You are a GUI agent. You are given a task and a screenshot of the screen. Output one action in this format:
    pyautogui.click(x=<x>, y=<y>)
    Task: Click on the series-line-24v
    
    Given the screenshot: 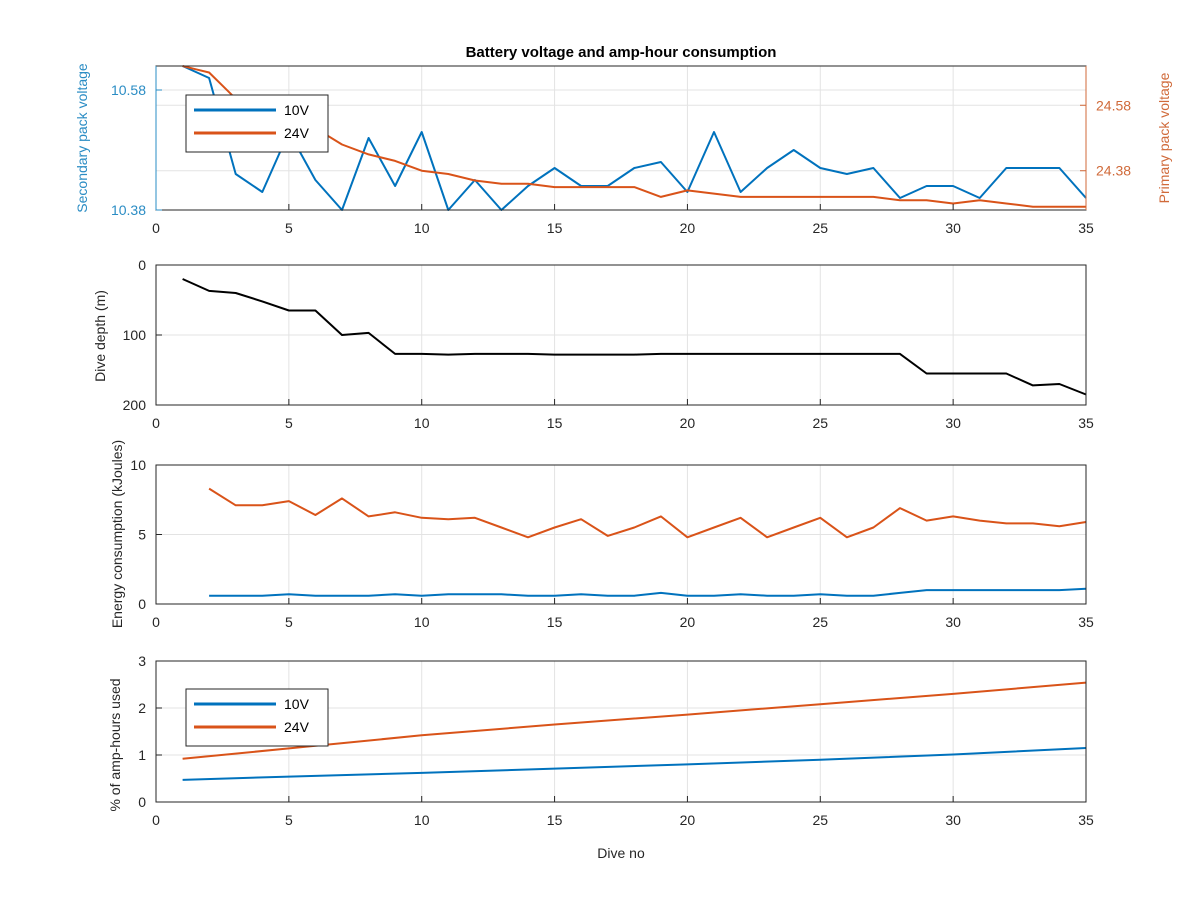 What is the action you would take?
    pyautogui.click(x=647, y=513)
    